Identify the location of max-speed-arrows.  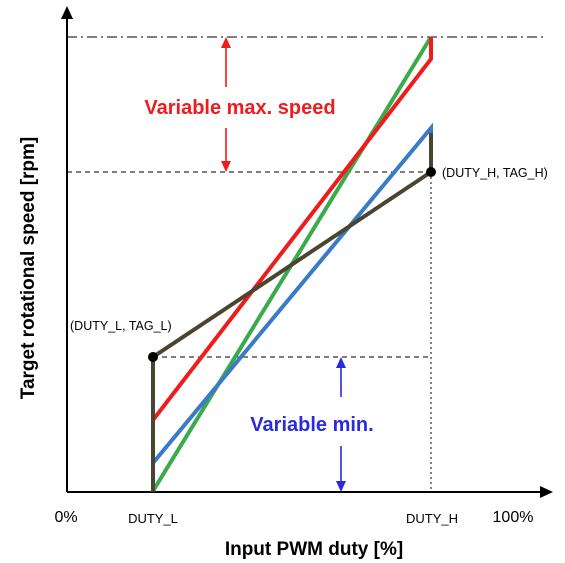
(226, 104).